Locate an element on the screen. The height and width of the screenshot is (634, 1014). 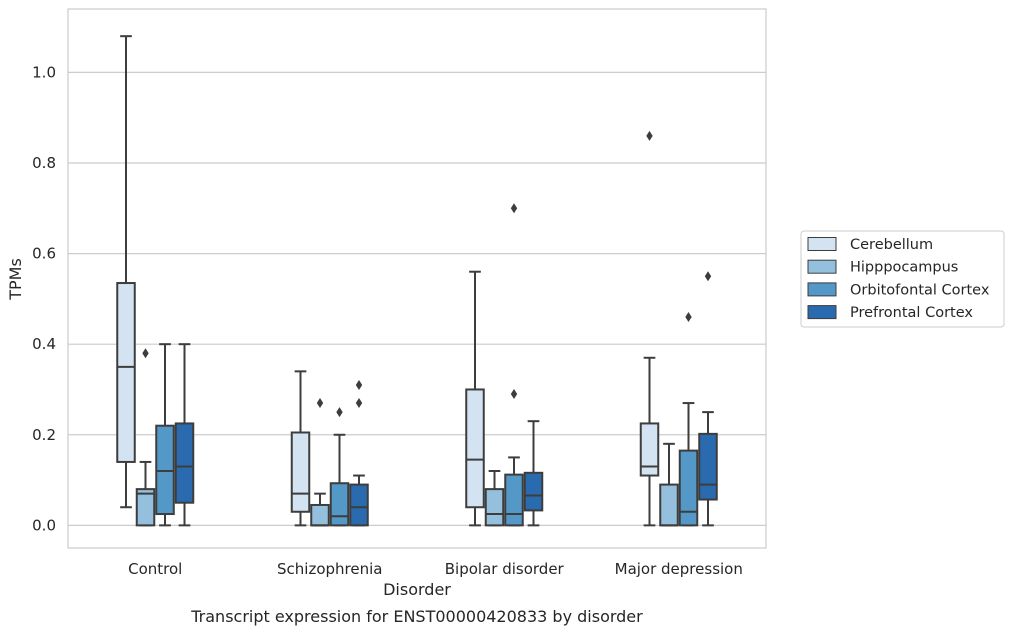
x-tick-label: Major depression is located at coordinates (679, 569).